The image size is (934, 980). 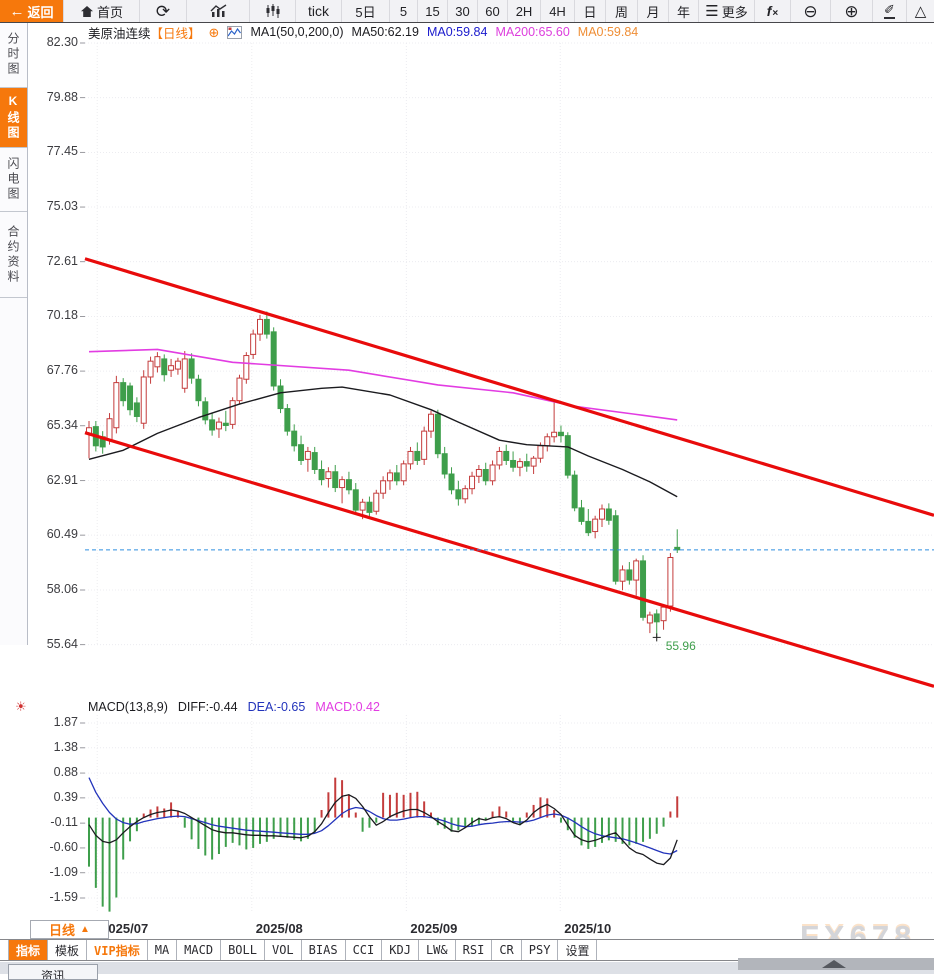 I want to click on tab-label: RSI, so click(x=473, y=950).